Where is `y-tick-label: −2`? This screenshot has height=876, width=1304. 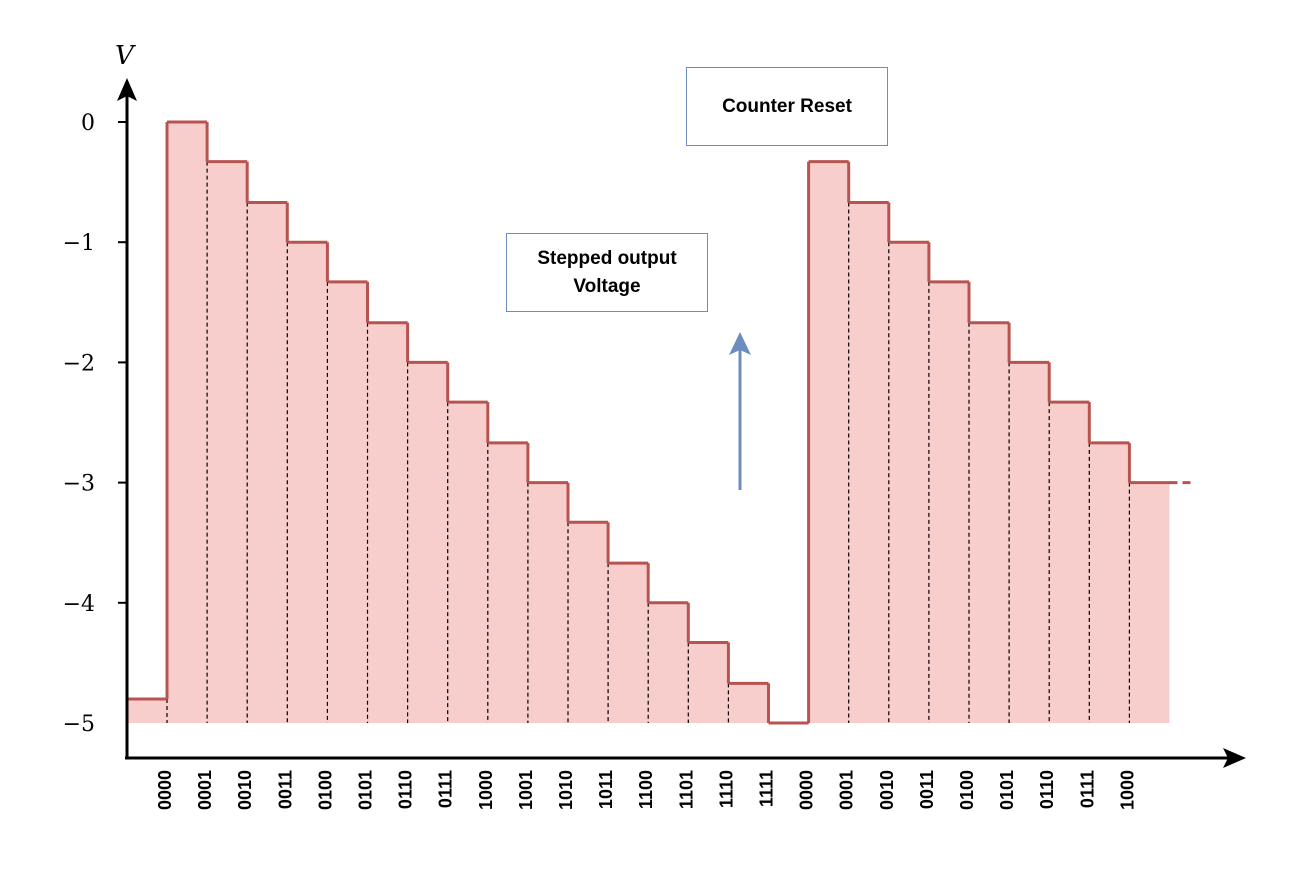 y-tick-label: −2 is located at coordinates (79, 363).